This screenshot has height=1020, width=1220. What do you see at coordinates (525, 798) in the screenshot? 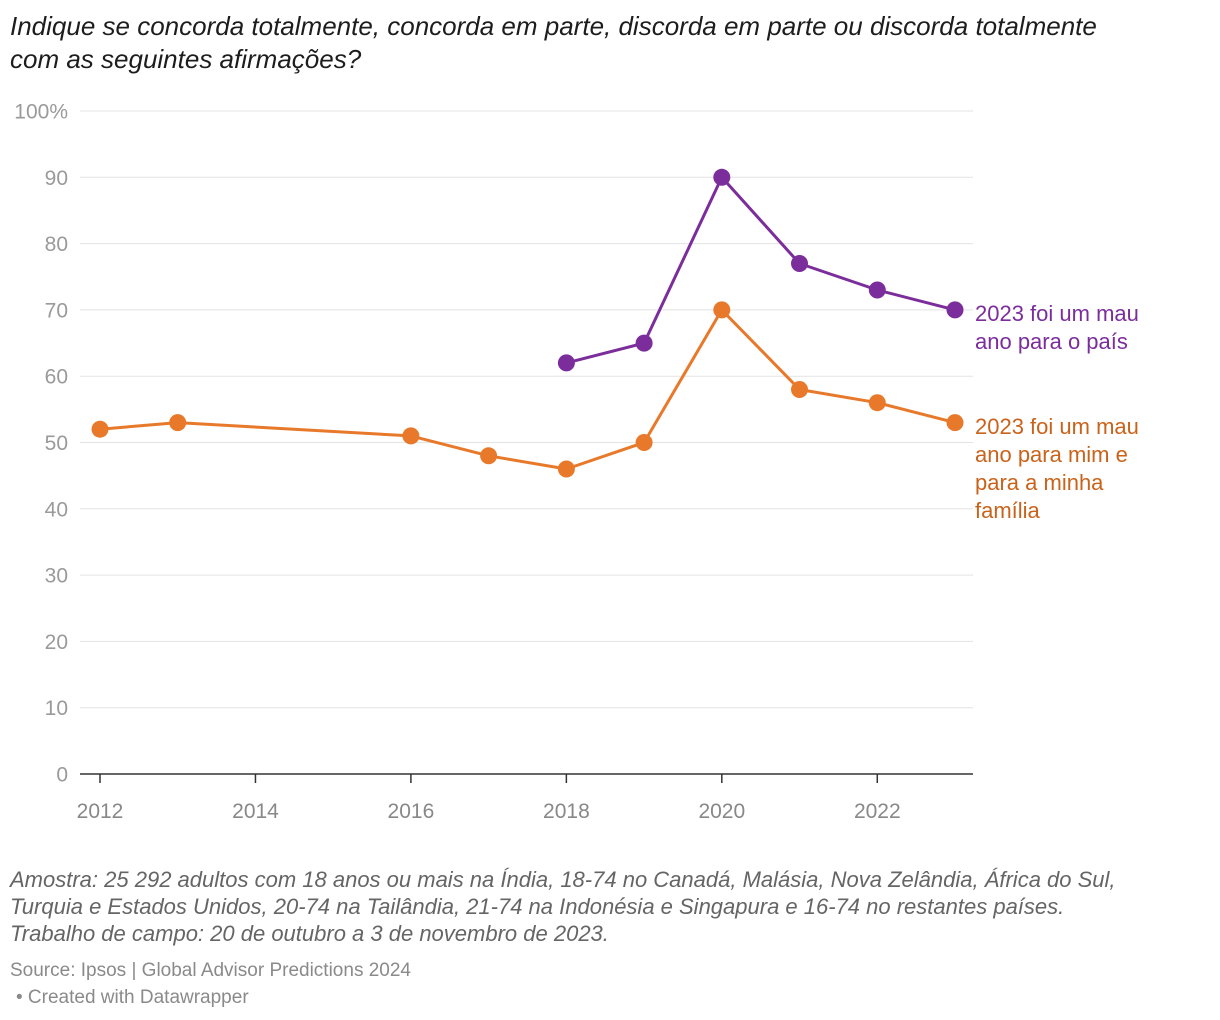
I see `x-axis: 2012 2014 2016 2018 2020 2022` at bounding box center [525, 798].